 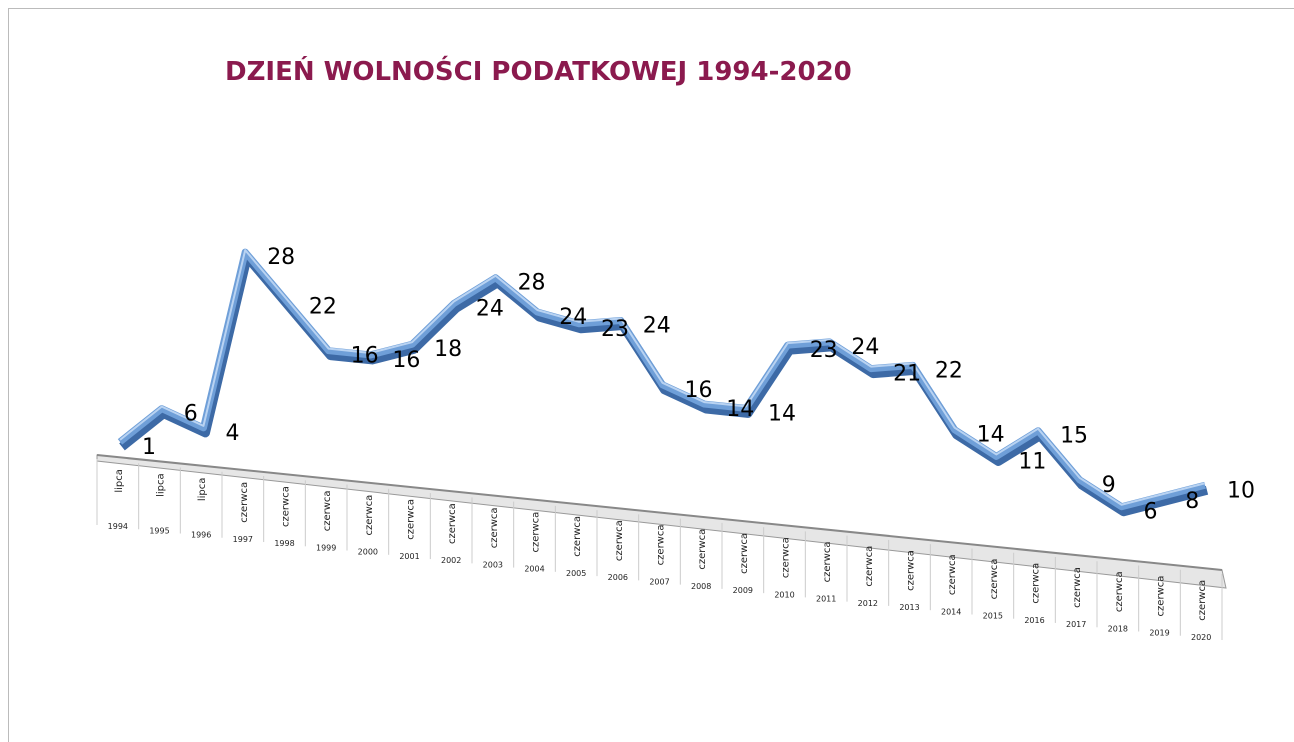 I want to click on data-label: 18, so click(x=448, y=349).